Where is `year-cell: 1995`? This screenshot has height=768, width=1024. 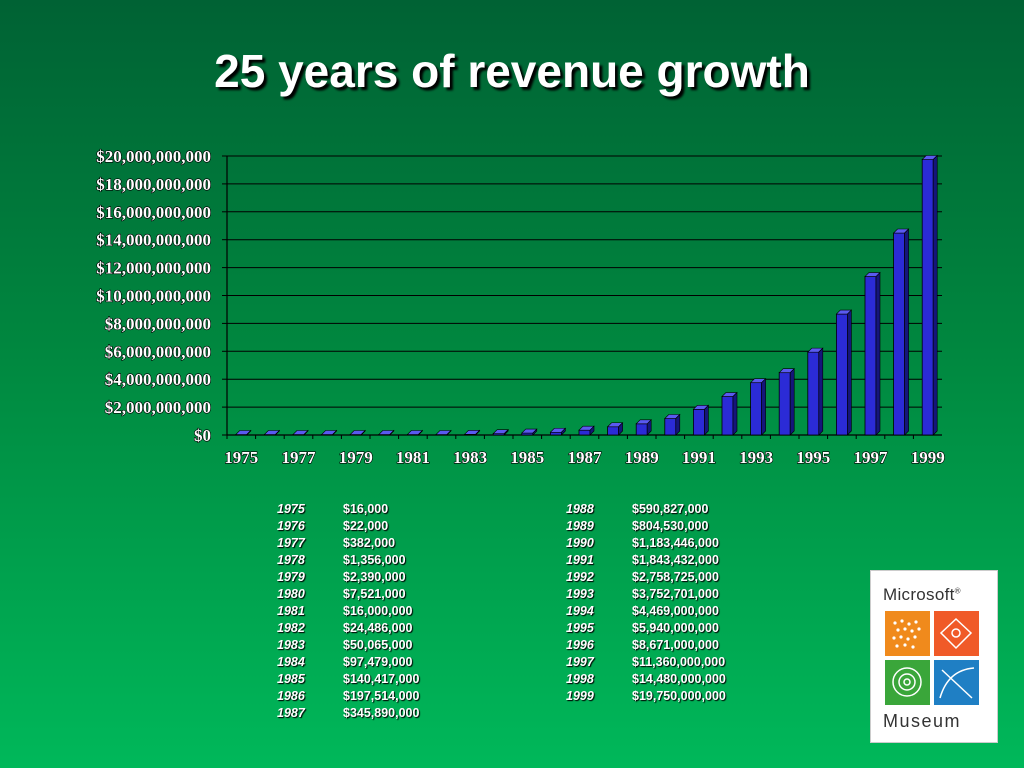
year-cell: 1995 is located at coordinates (580, 628).